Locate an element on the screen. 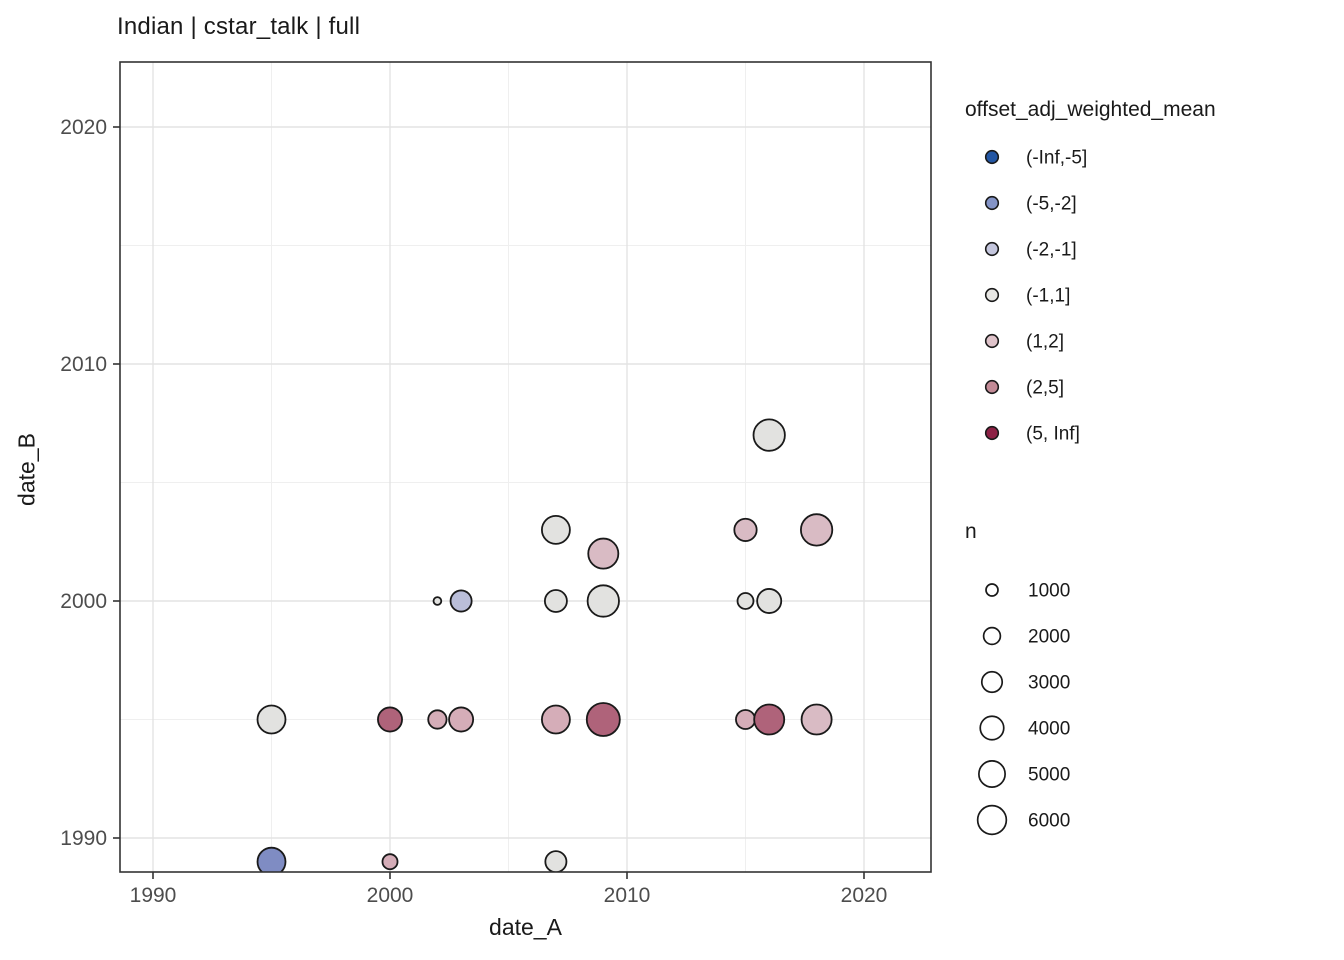  legend-bin-label: (-5,-2] is located at coordinates (1051, 204).